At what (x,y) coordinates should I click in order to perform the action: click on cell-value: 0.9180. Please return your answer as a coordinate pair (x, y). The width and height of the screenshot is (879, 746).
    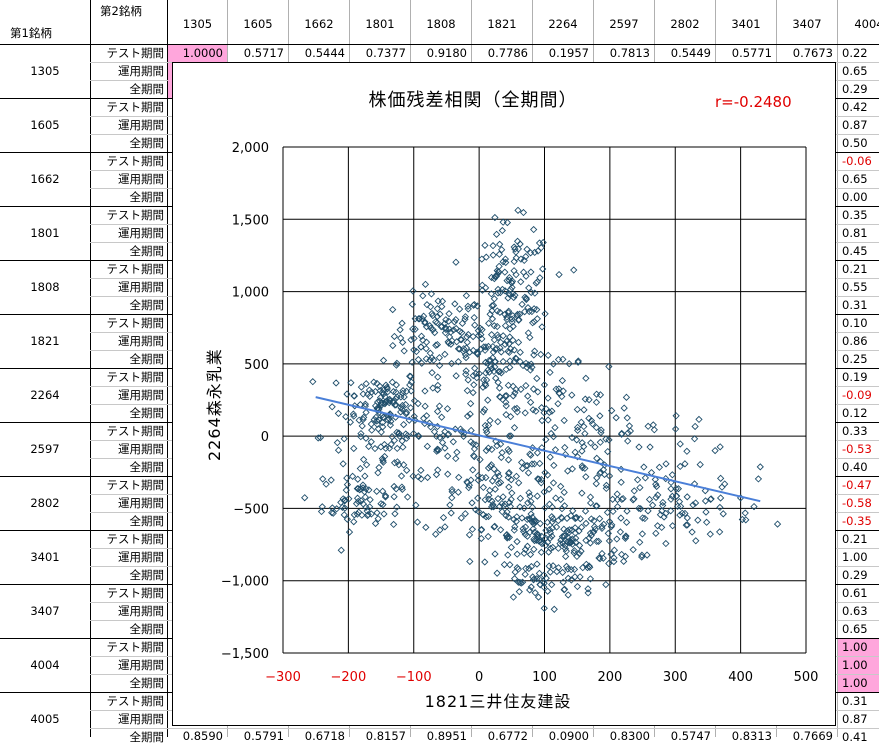
    Looking at the image, I should click on (446, 52).